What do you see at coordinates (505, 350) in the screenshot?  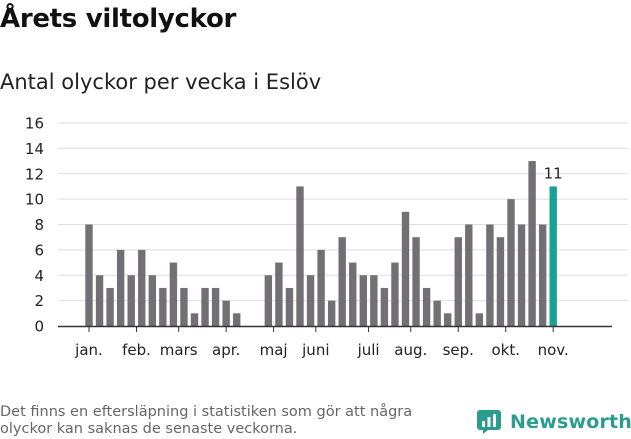 I see `x-tick-label: okt.` at bounding box center [505, 350].